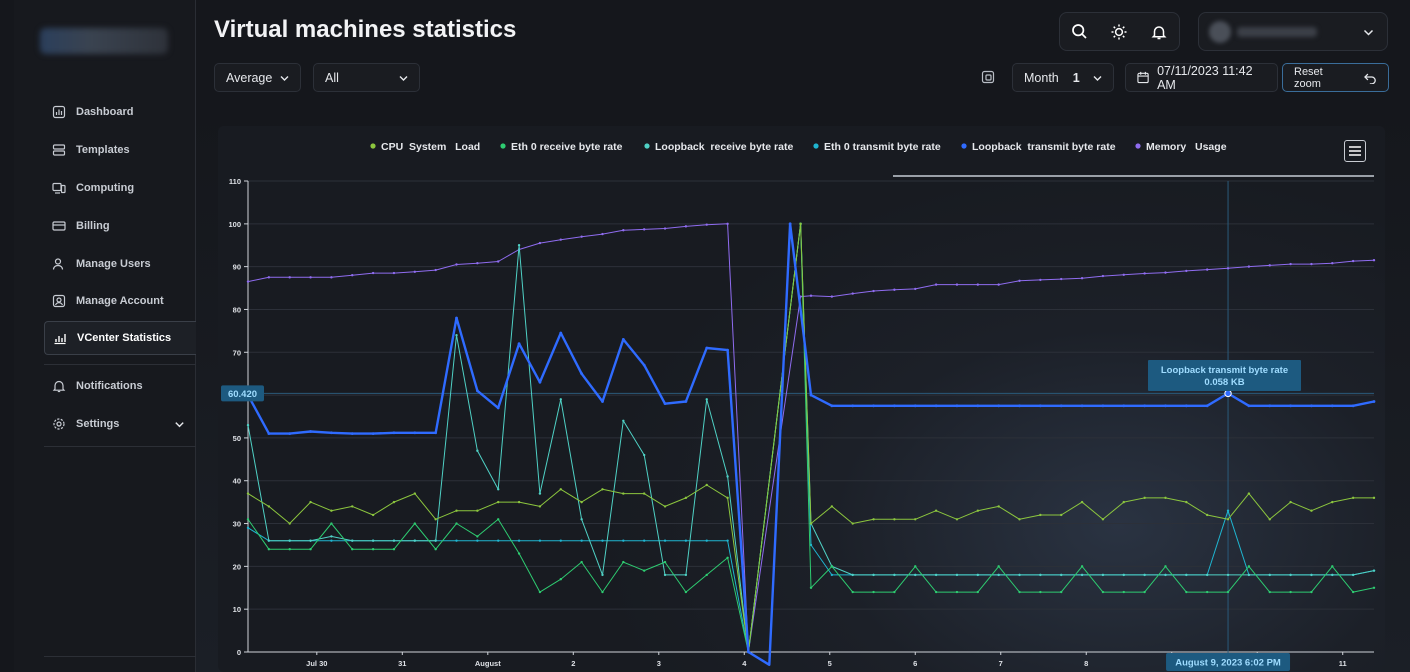  Describe the element at coordinates (60, 339) in the screenshot. I see `chart-icon` at that location.